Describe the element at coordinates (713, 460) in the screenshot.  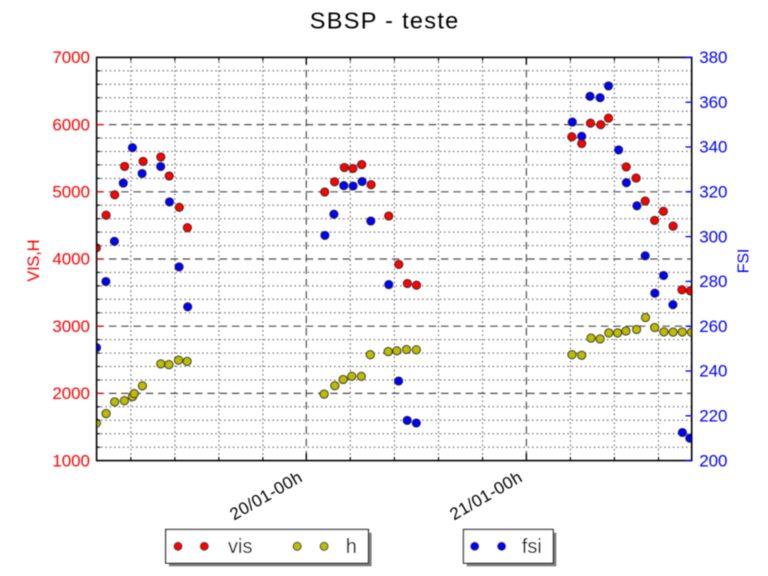
I see `svg-text: 200` at that location.